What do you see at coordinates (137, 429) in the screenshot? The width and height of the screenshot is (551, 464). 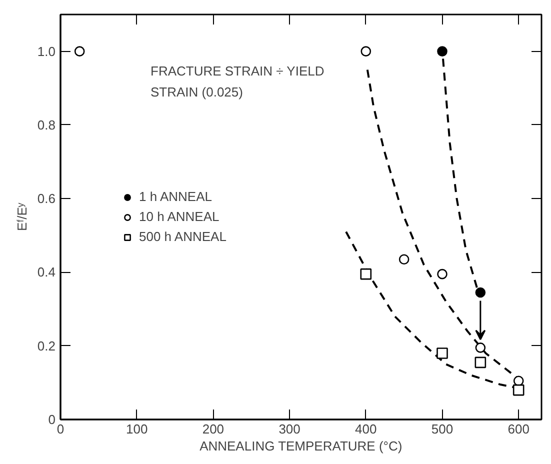 I see `x-tick-label: 100` at bounding box center [137, 429].